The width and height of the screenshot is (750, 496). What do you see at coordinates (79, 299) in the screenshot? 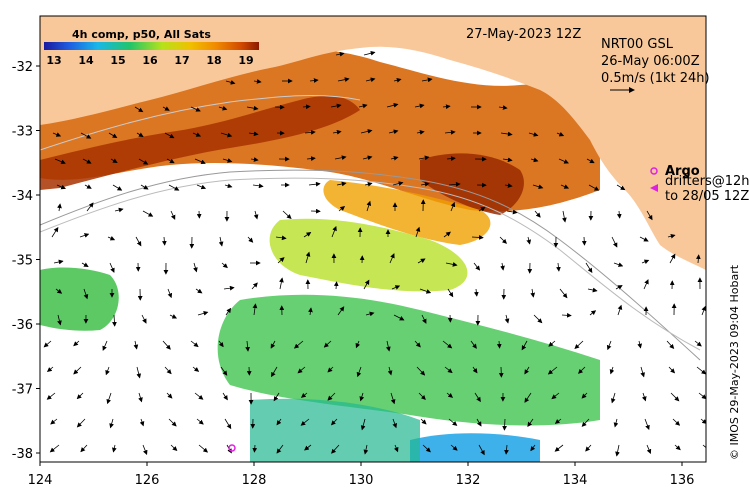
I see `sst-green-west` at bounding box center [79, 299].